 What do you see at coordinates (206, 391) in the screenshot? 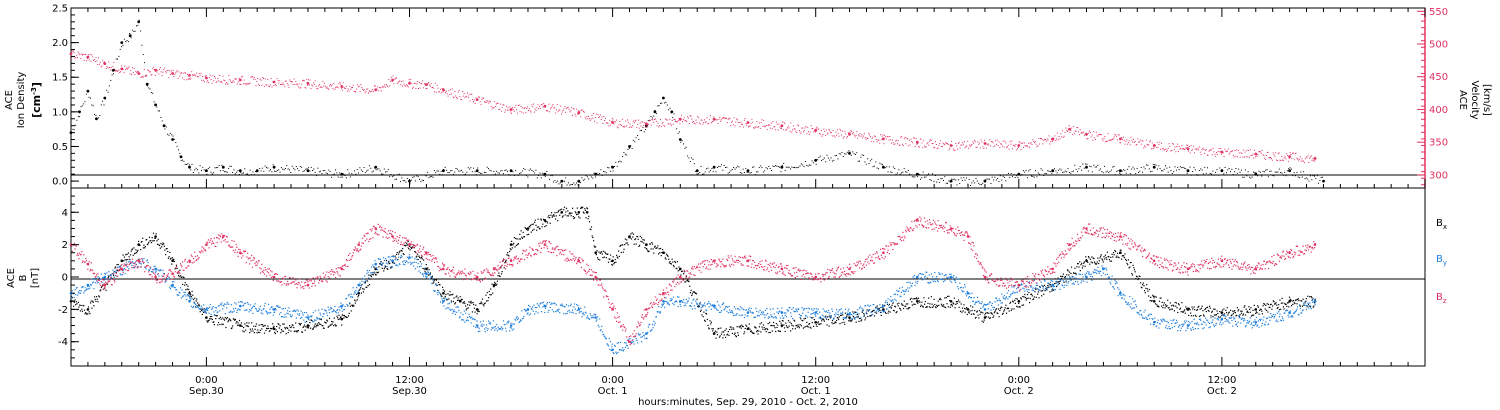
I see `x-tick-date: Sep.30` at bounding box center [206, 391].